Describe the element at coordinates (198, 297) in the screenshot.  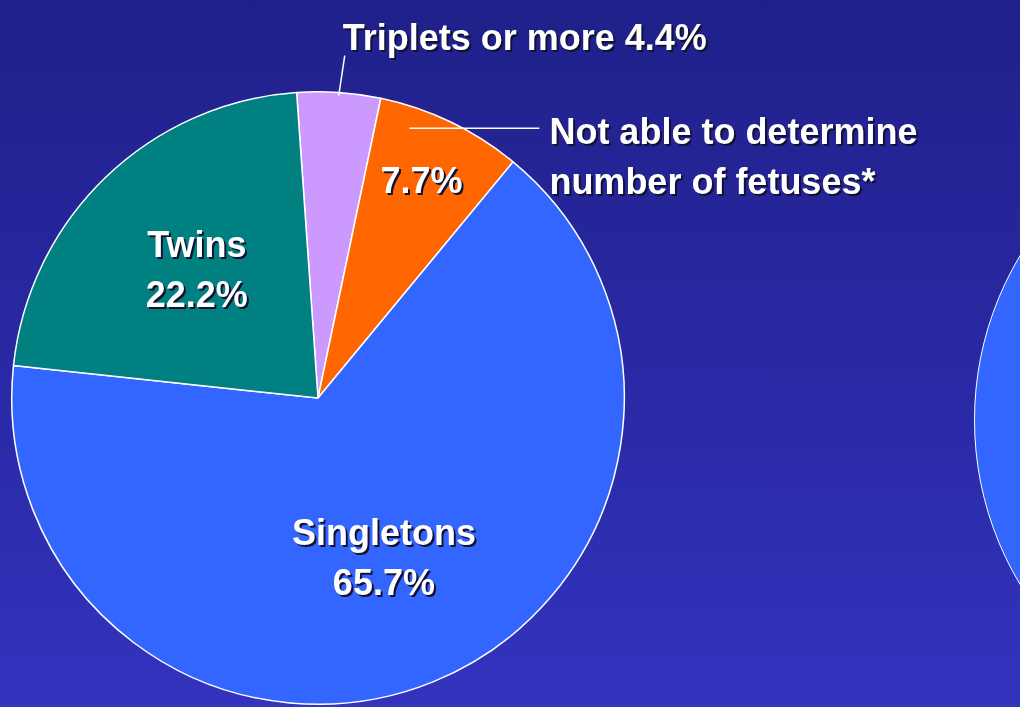
I see `data-label: 22.2%` at that location.